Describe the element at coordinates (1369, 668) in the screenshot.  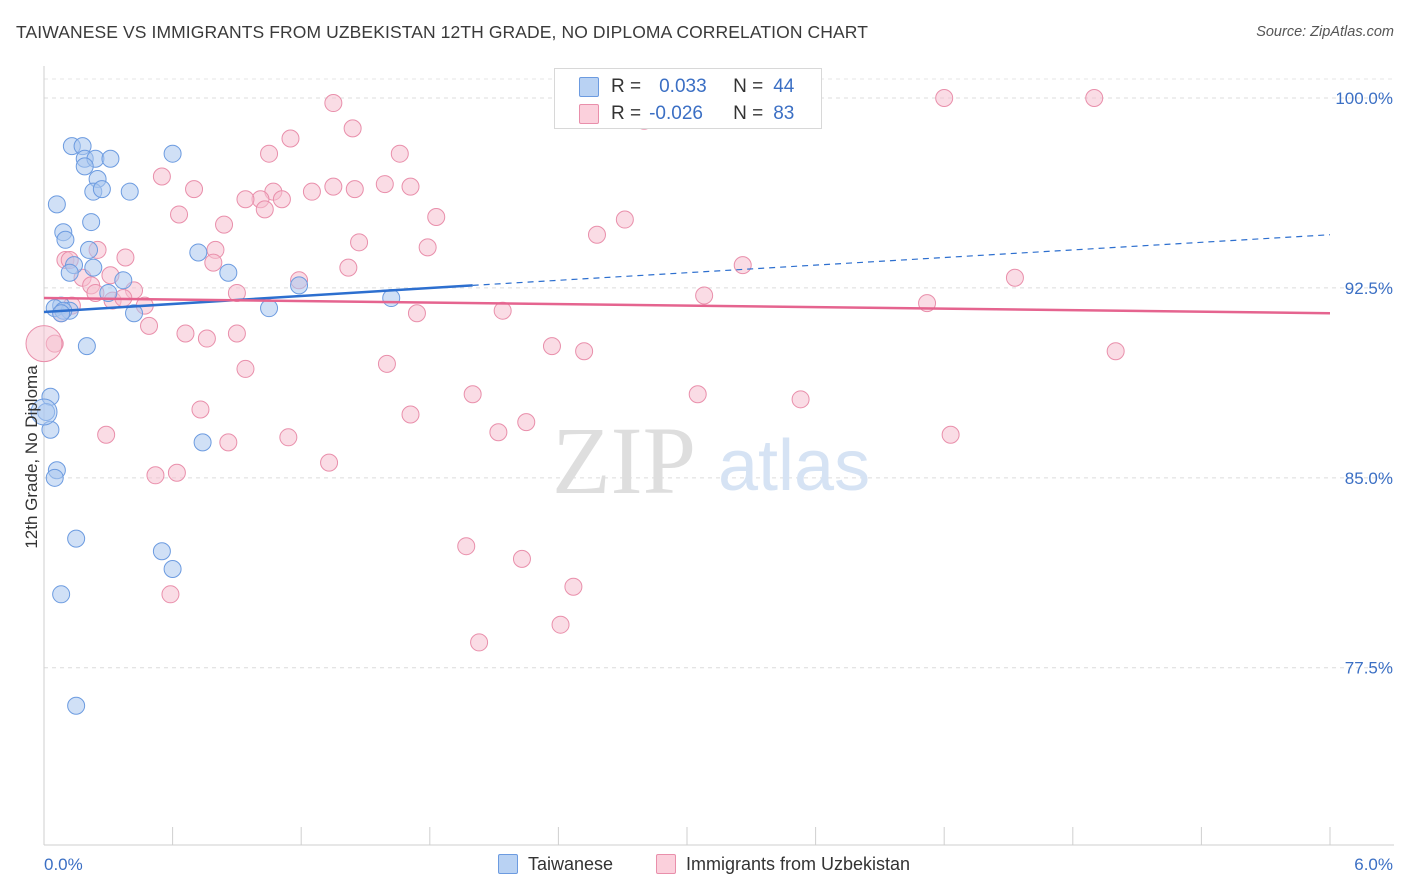
I see `y-tick-label: 77.5%` at that location.